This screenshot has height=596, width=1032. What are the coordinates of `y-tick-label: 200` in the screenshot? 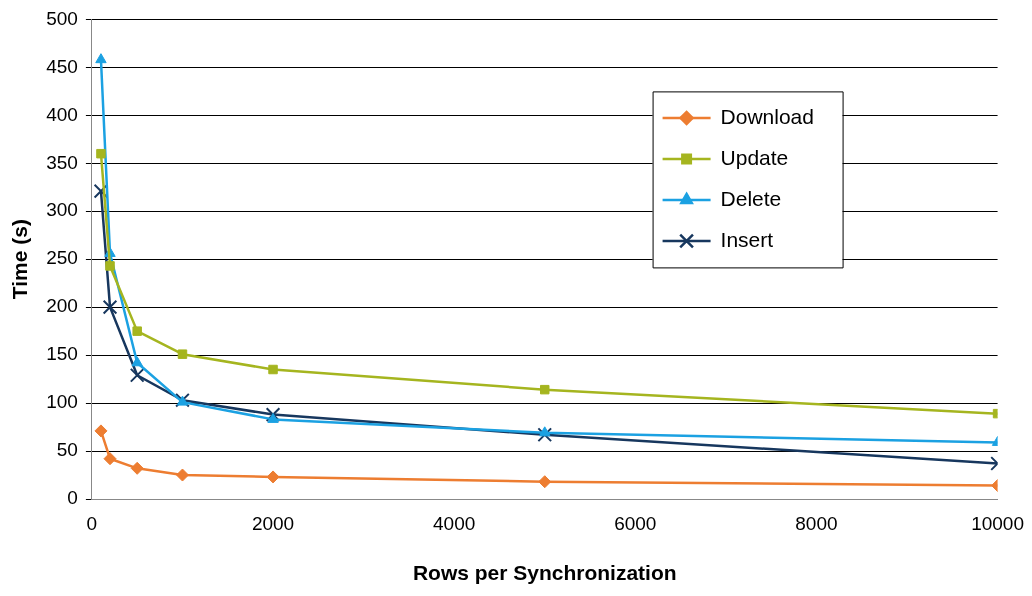 It's located at (62, 306).